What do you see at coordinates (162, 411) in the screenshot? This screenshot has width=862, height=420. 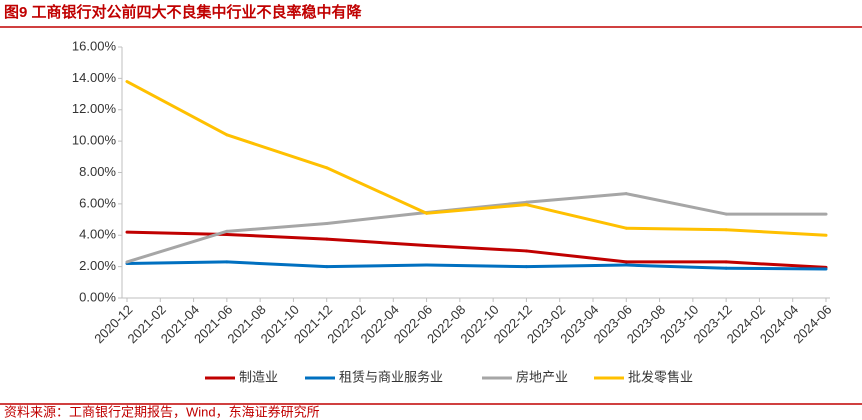 I see `source: 资料来源：工商银行定期报告，Wind，东海证券研究所` at bounding box center [162, 411].